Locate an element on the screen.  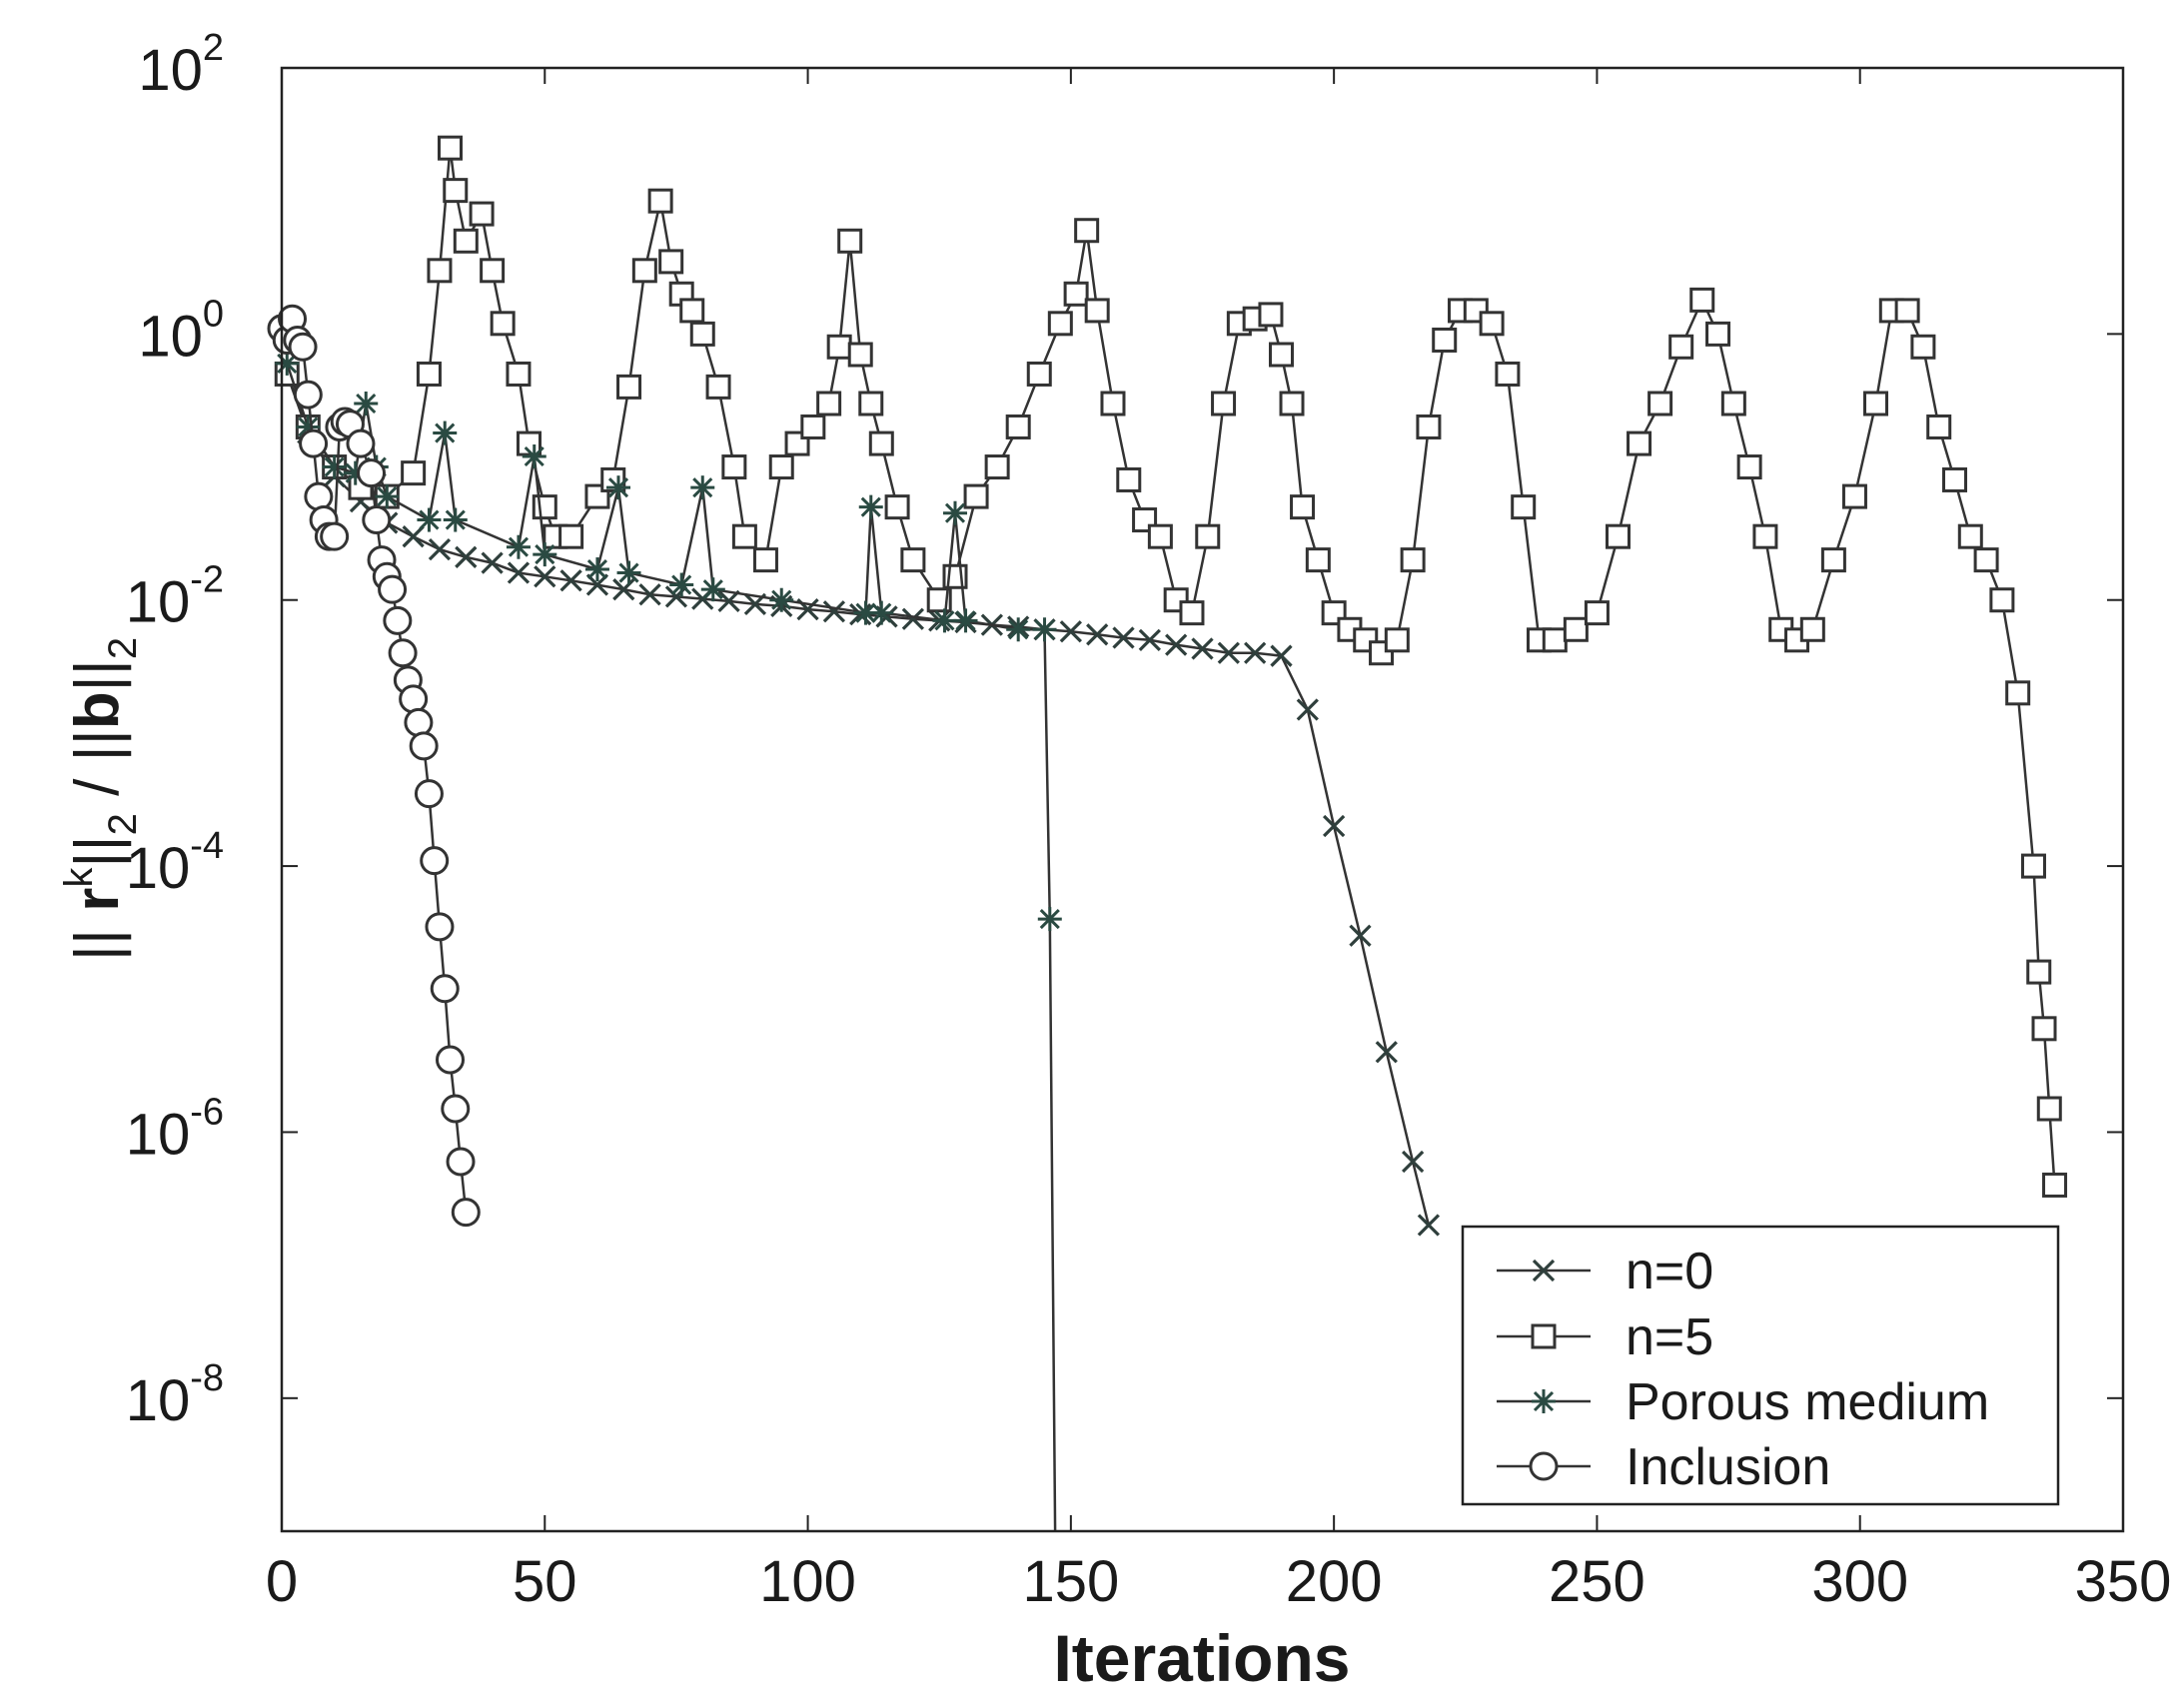
legend-label-n0: n=0 is located at coordinates (1669, 1271).